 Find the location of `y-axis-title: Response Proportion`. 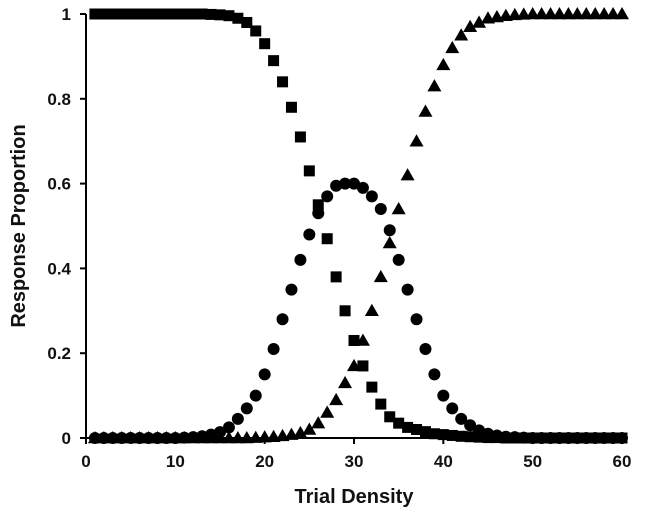

y-axis-title: Response Proportion is located at coordinates (19, 225).